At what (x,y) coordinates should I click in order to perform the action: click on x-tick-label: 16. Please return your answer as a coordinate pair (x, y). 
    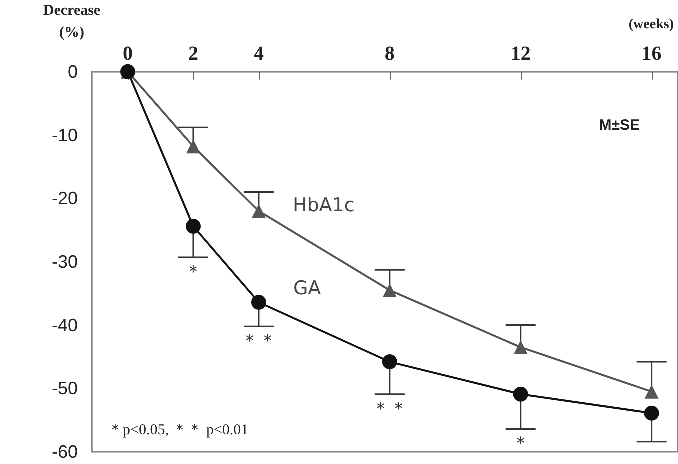
    Looking at the image, I should click on (652, 53).